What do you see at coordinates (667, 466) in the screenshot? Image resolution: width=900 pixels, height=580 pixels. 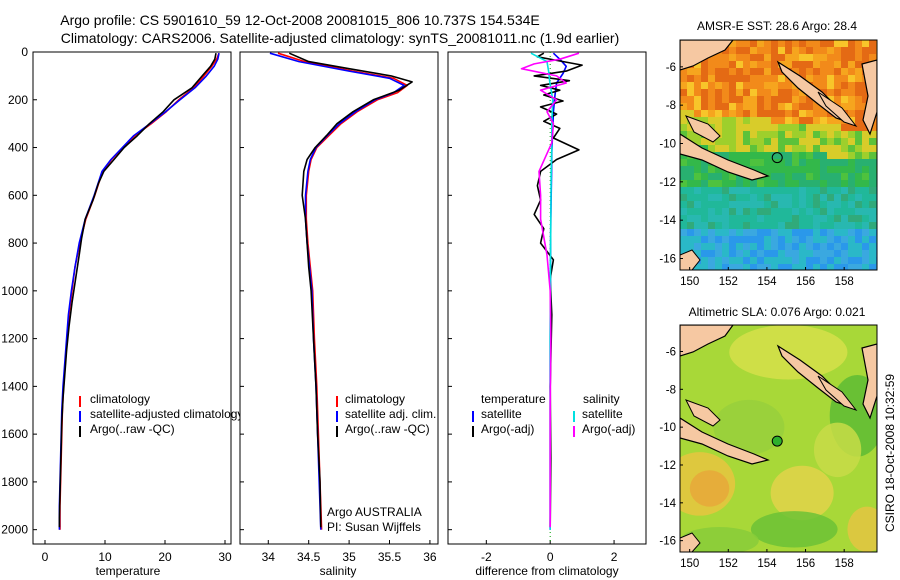 I see `map-y-tick-label: -12` at bounding box center [667, 466].